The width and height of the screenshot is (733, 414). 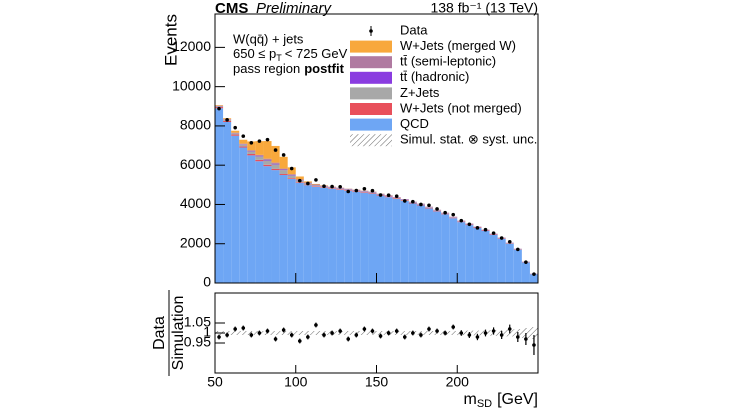 I want to click on x-axis-label: [GeV], so click(x=517, y=399).